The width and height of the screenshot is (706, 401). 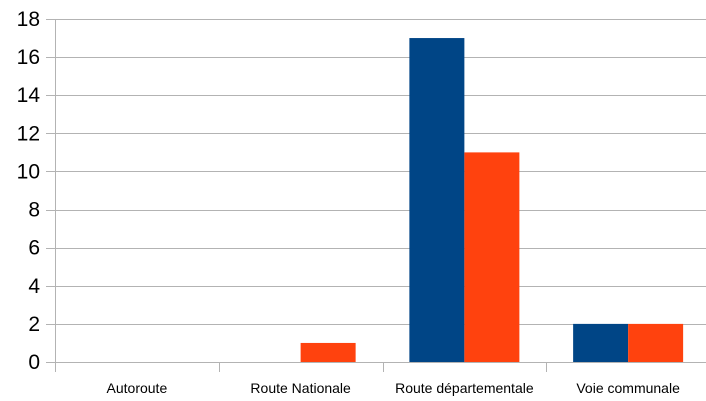 I want to click on x-tick-label: Route Nationale, so click(x=300, y=388).